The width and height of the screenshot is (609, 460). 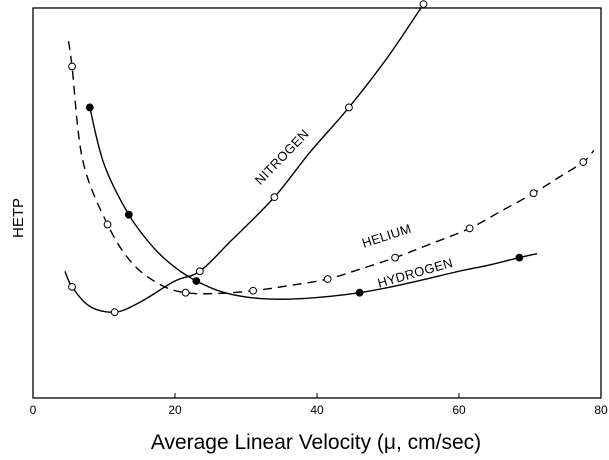 I want to click on x-tick-label: 40, so click(x=317, y=410).